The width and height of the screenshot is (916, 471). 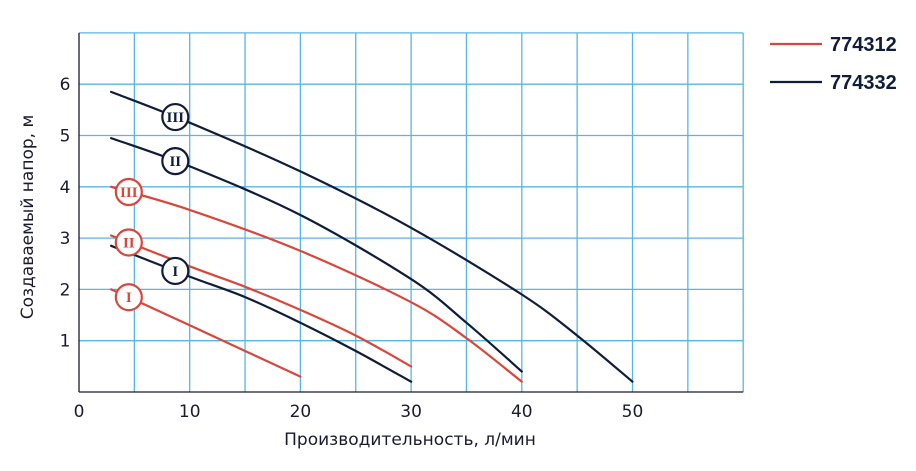 I want to click on badge-774332-i: I, so click(x=175, y=271).